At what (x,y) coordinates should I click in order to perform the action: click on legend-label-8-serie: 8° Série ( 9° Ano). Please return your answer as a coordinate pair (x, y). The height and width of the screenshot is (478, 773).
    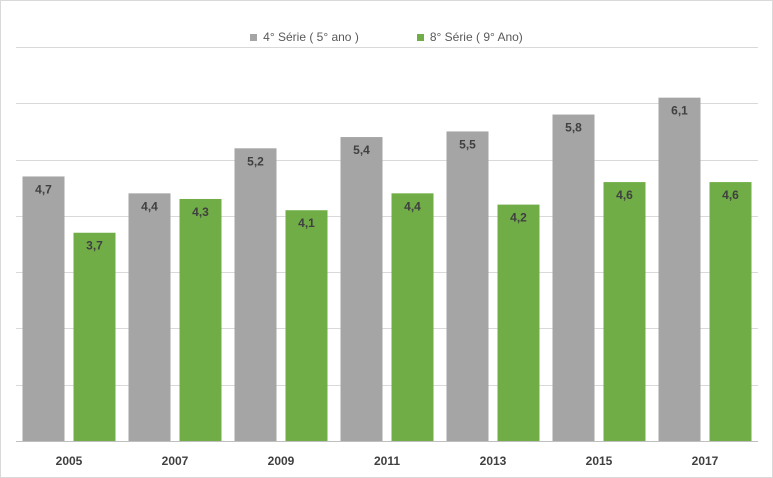
    Looking at the image, I should click on (476, 37).